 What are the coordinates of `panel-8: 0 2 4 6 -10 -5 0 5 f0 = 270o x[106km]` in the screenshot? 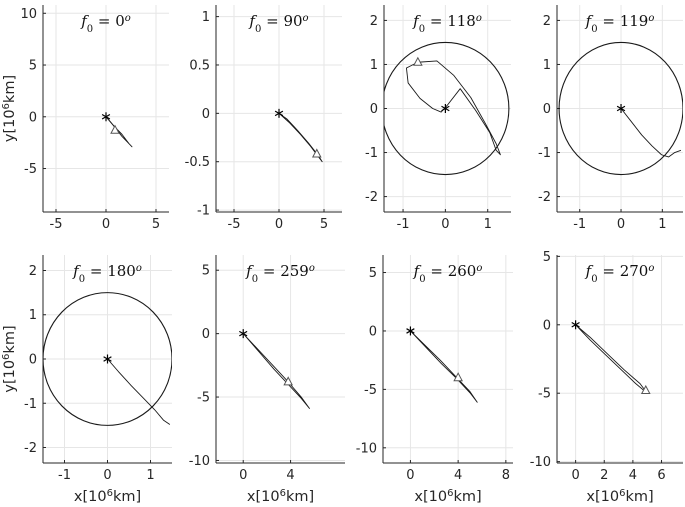 It's located at (606, 377).